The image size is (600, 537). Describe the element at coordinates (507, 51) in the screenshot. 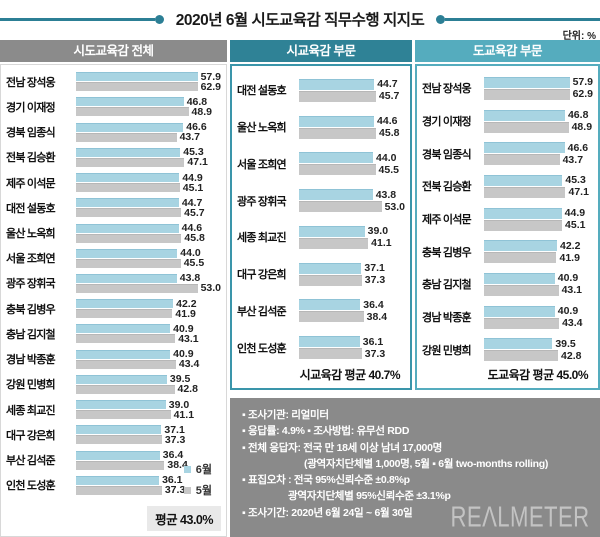

I see `panel-province-header: 도교육감 부문` at that location.